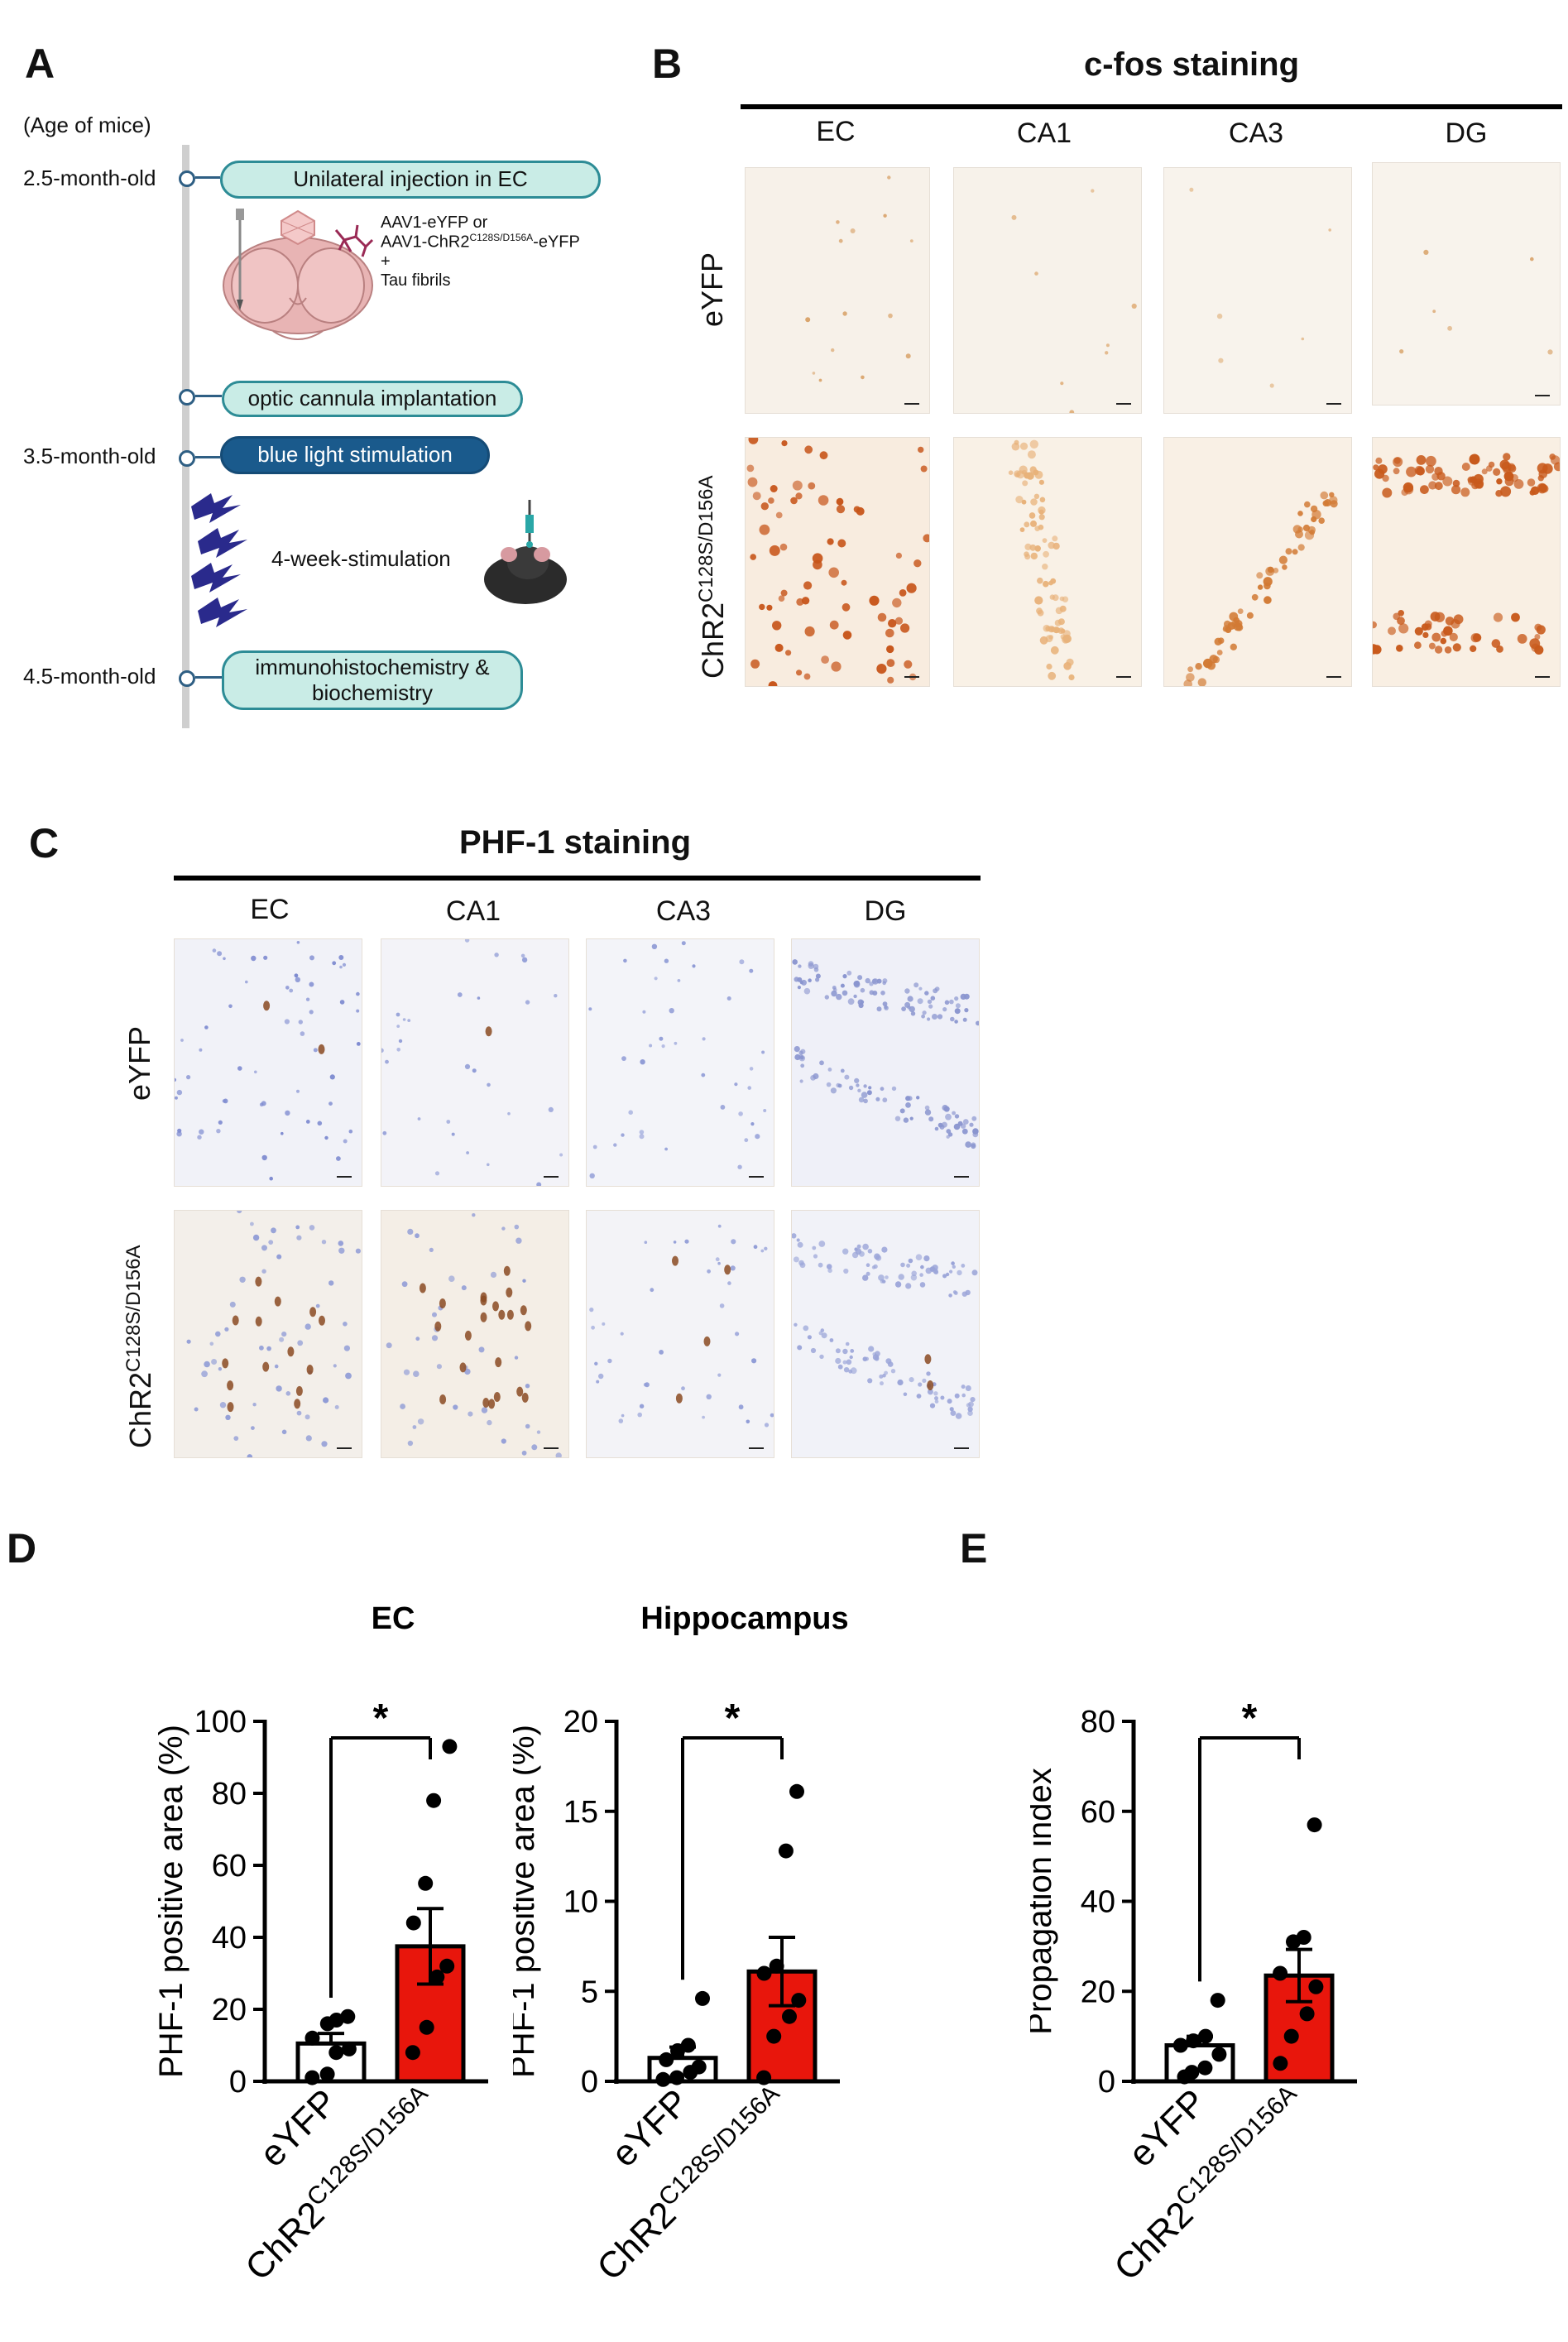 The width and height of the screenshot is (1568, 2342). I want to click on brain-icon, so click(298, 274).